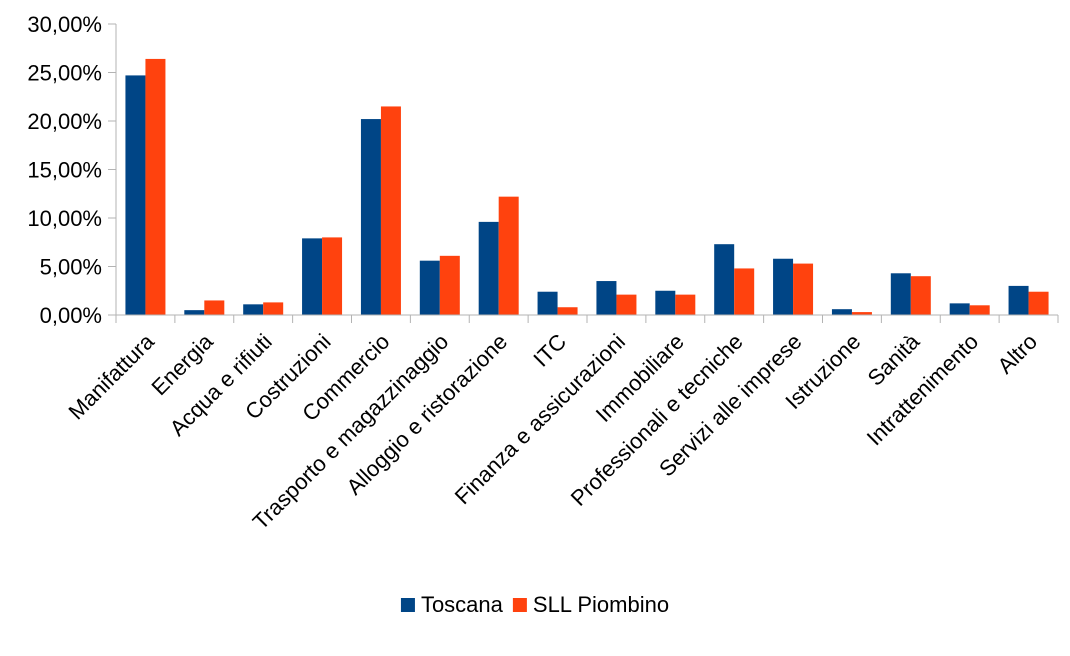 This screenshot has width=1070, height=656. Describe the element at coordinates (221, 385) in the screenshot. I see `x-category-label: Acqua e rifiuti` at that location.